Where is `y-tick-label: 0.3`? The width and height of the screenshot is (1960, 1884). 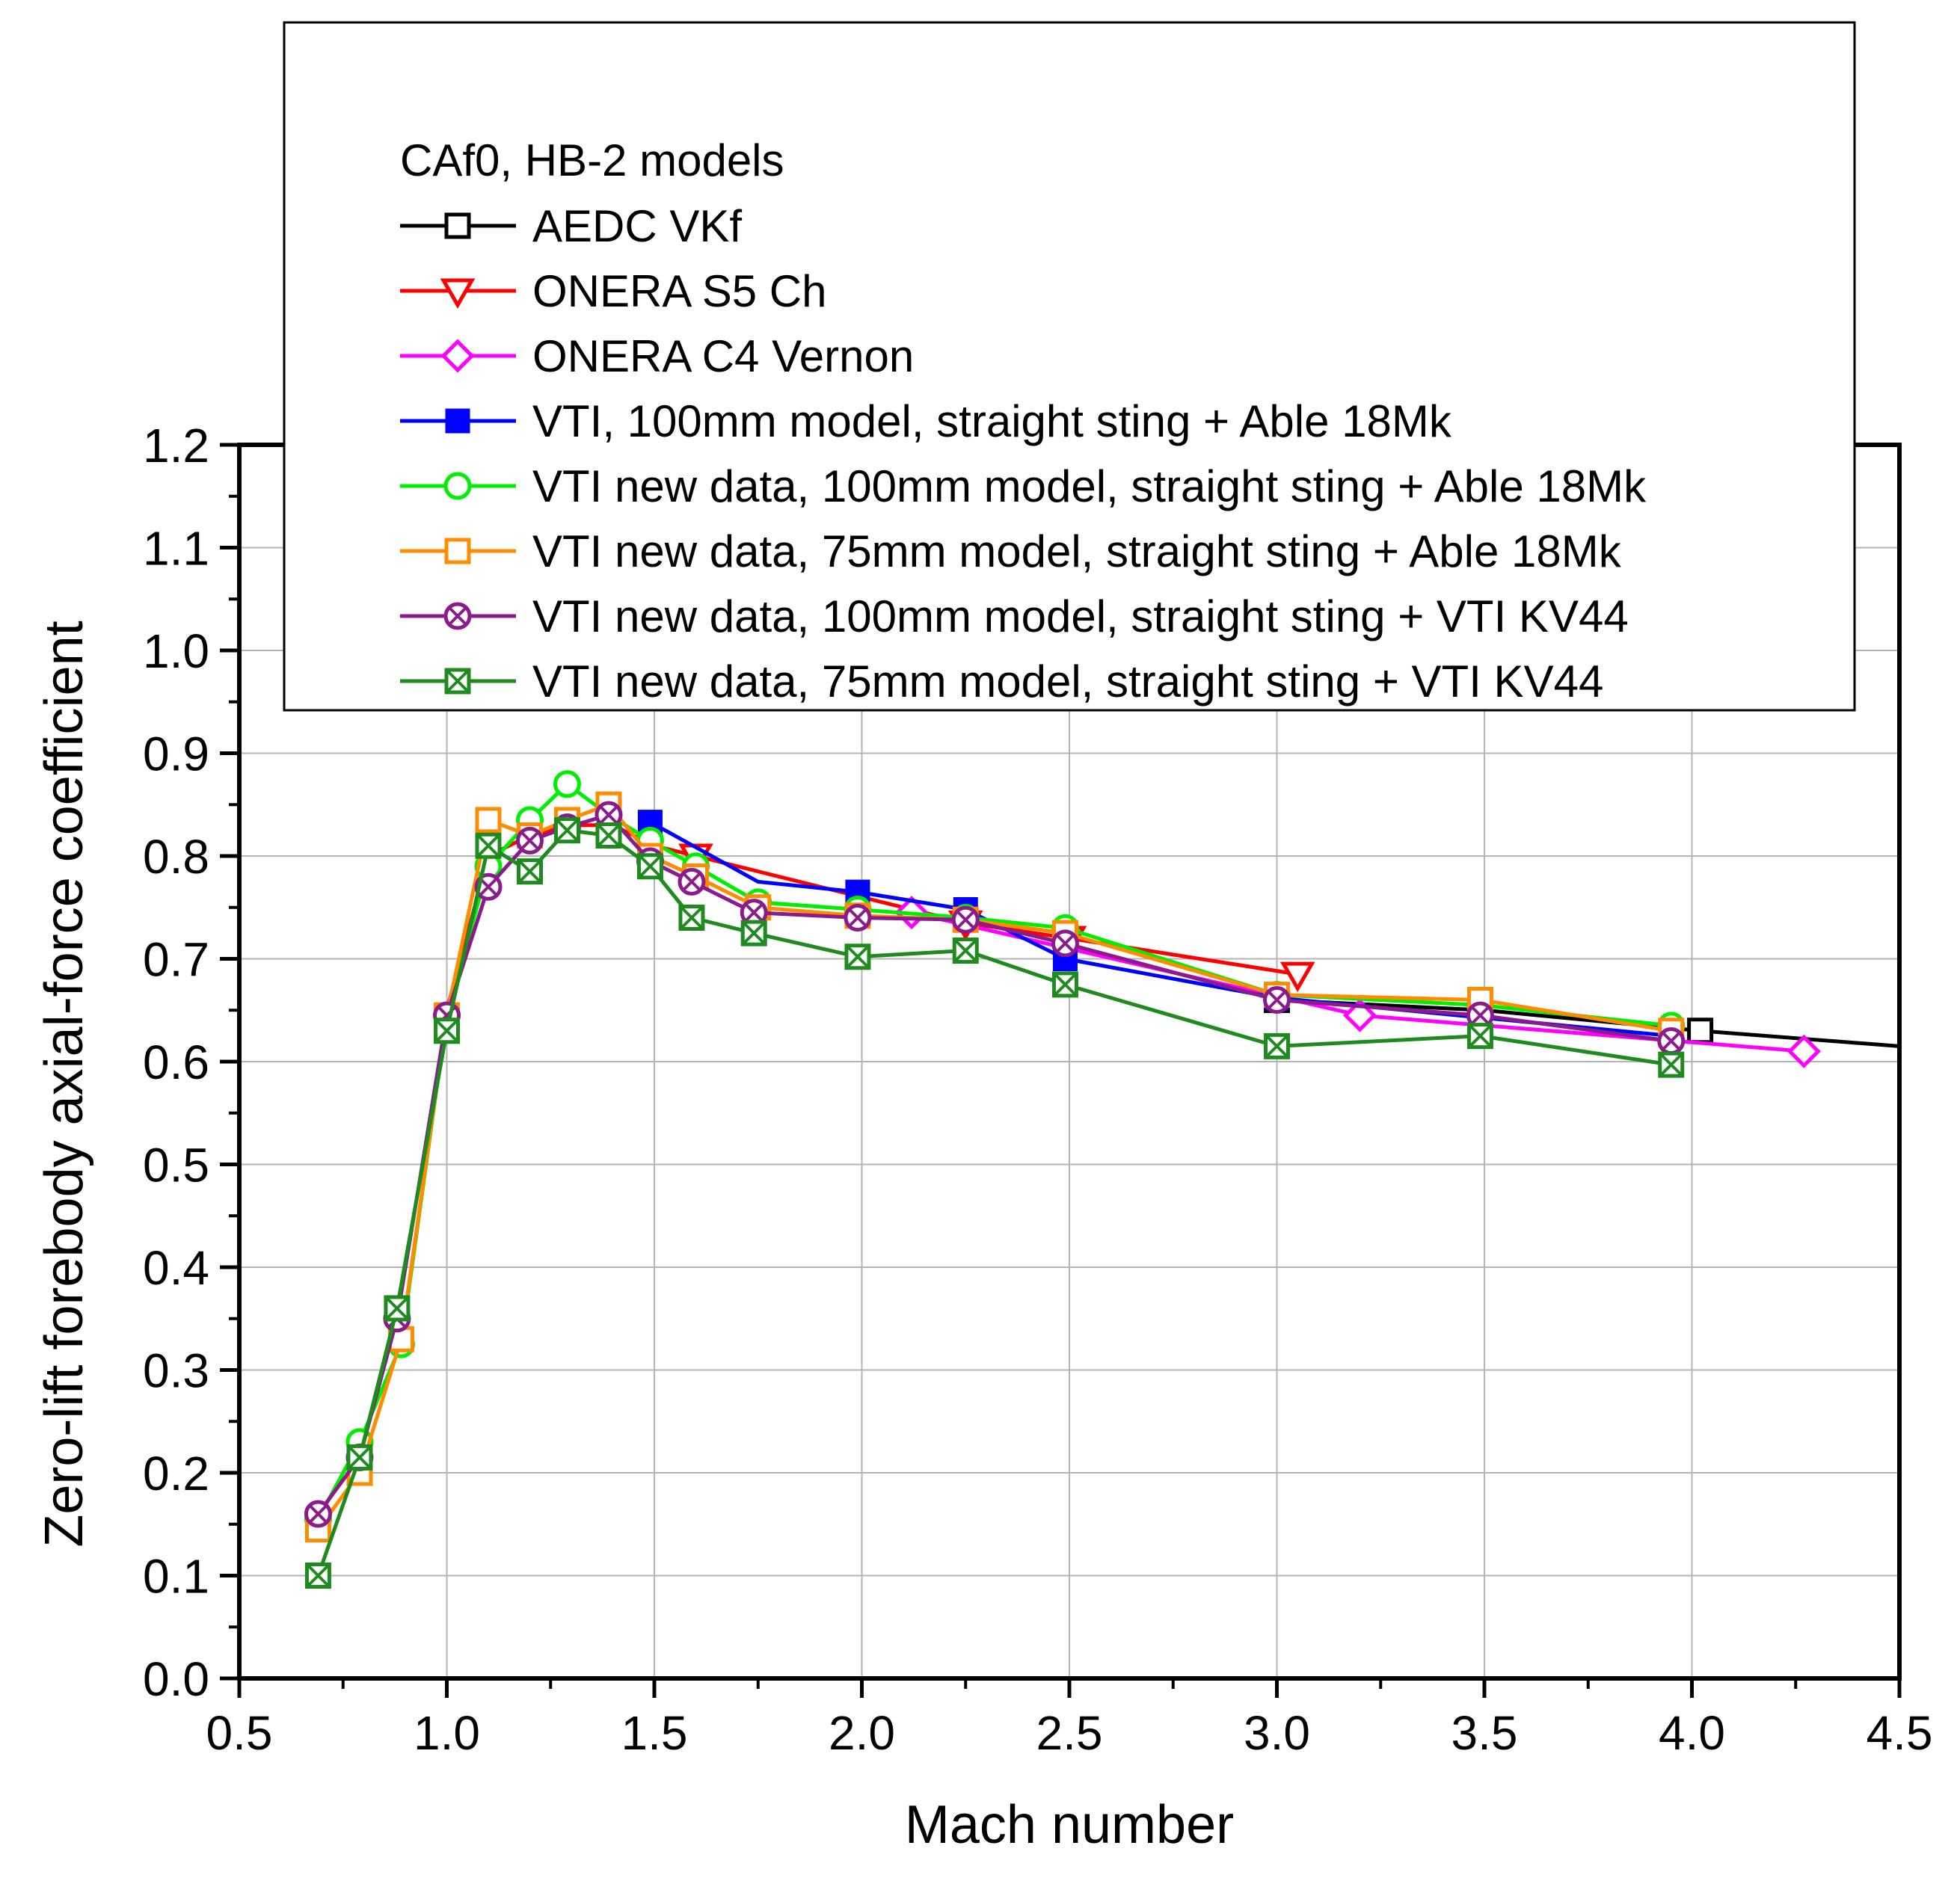
y-tick-label: 0.3 is located at coordinates (176, 1371).